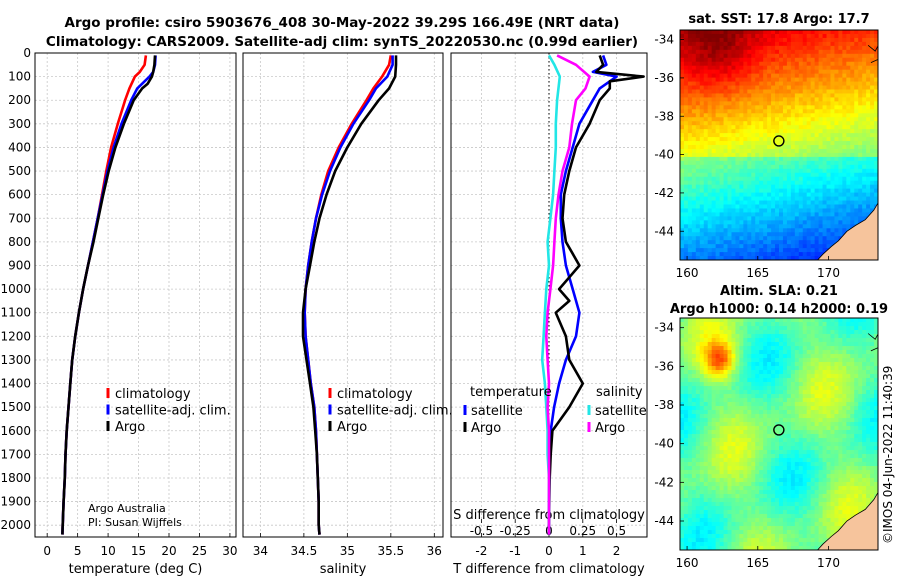 The width and height of the screenshot is (900, 580). What do you see at coordinates (582, 531) in the screenshot?
I see `secondary-x-tick-label: 0.25` at bounding box center [582, 531].